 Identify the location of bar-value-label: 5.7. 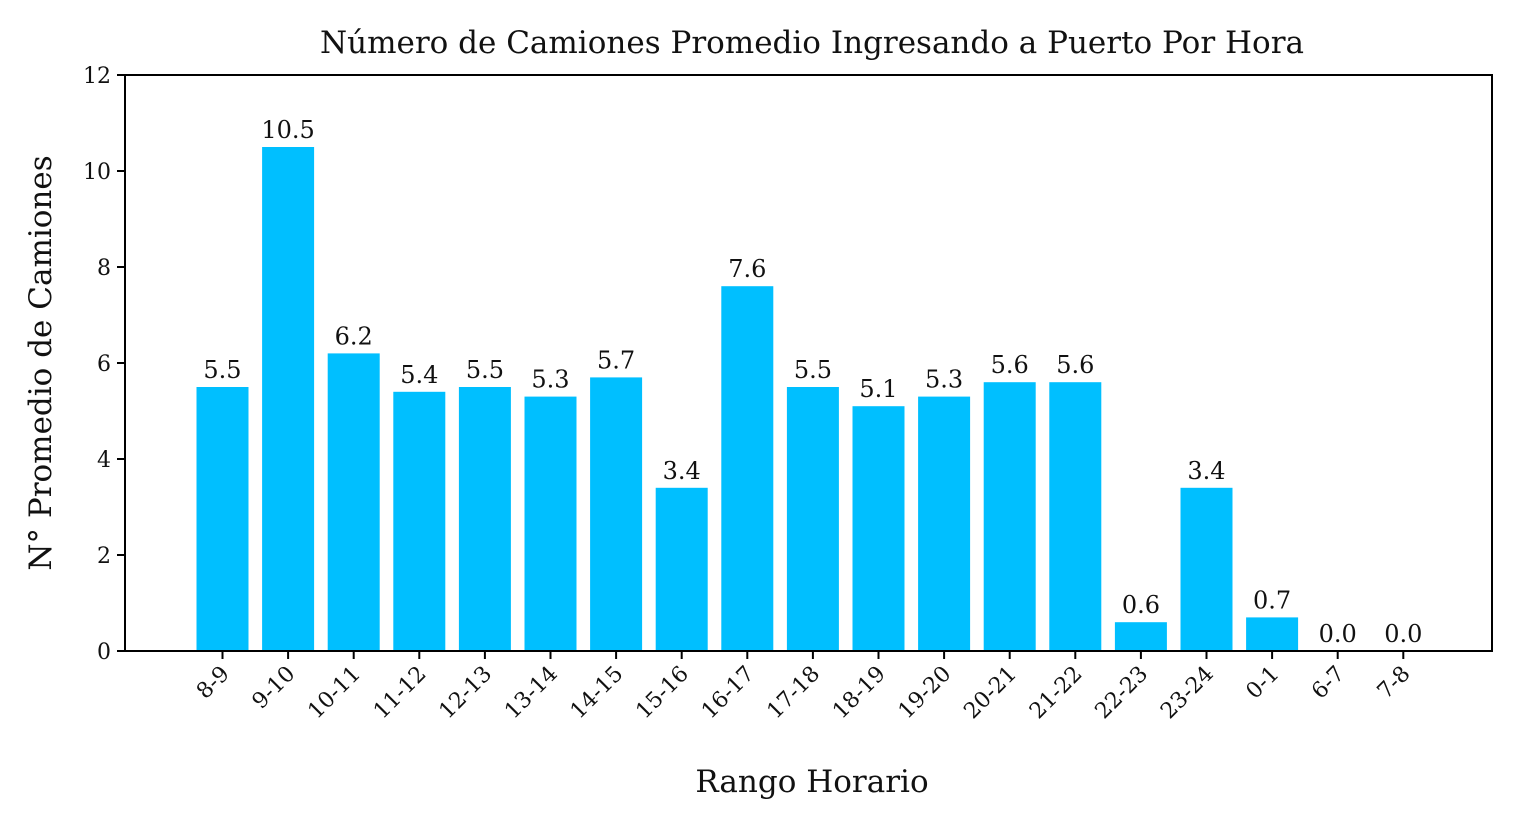
(616, 360).